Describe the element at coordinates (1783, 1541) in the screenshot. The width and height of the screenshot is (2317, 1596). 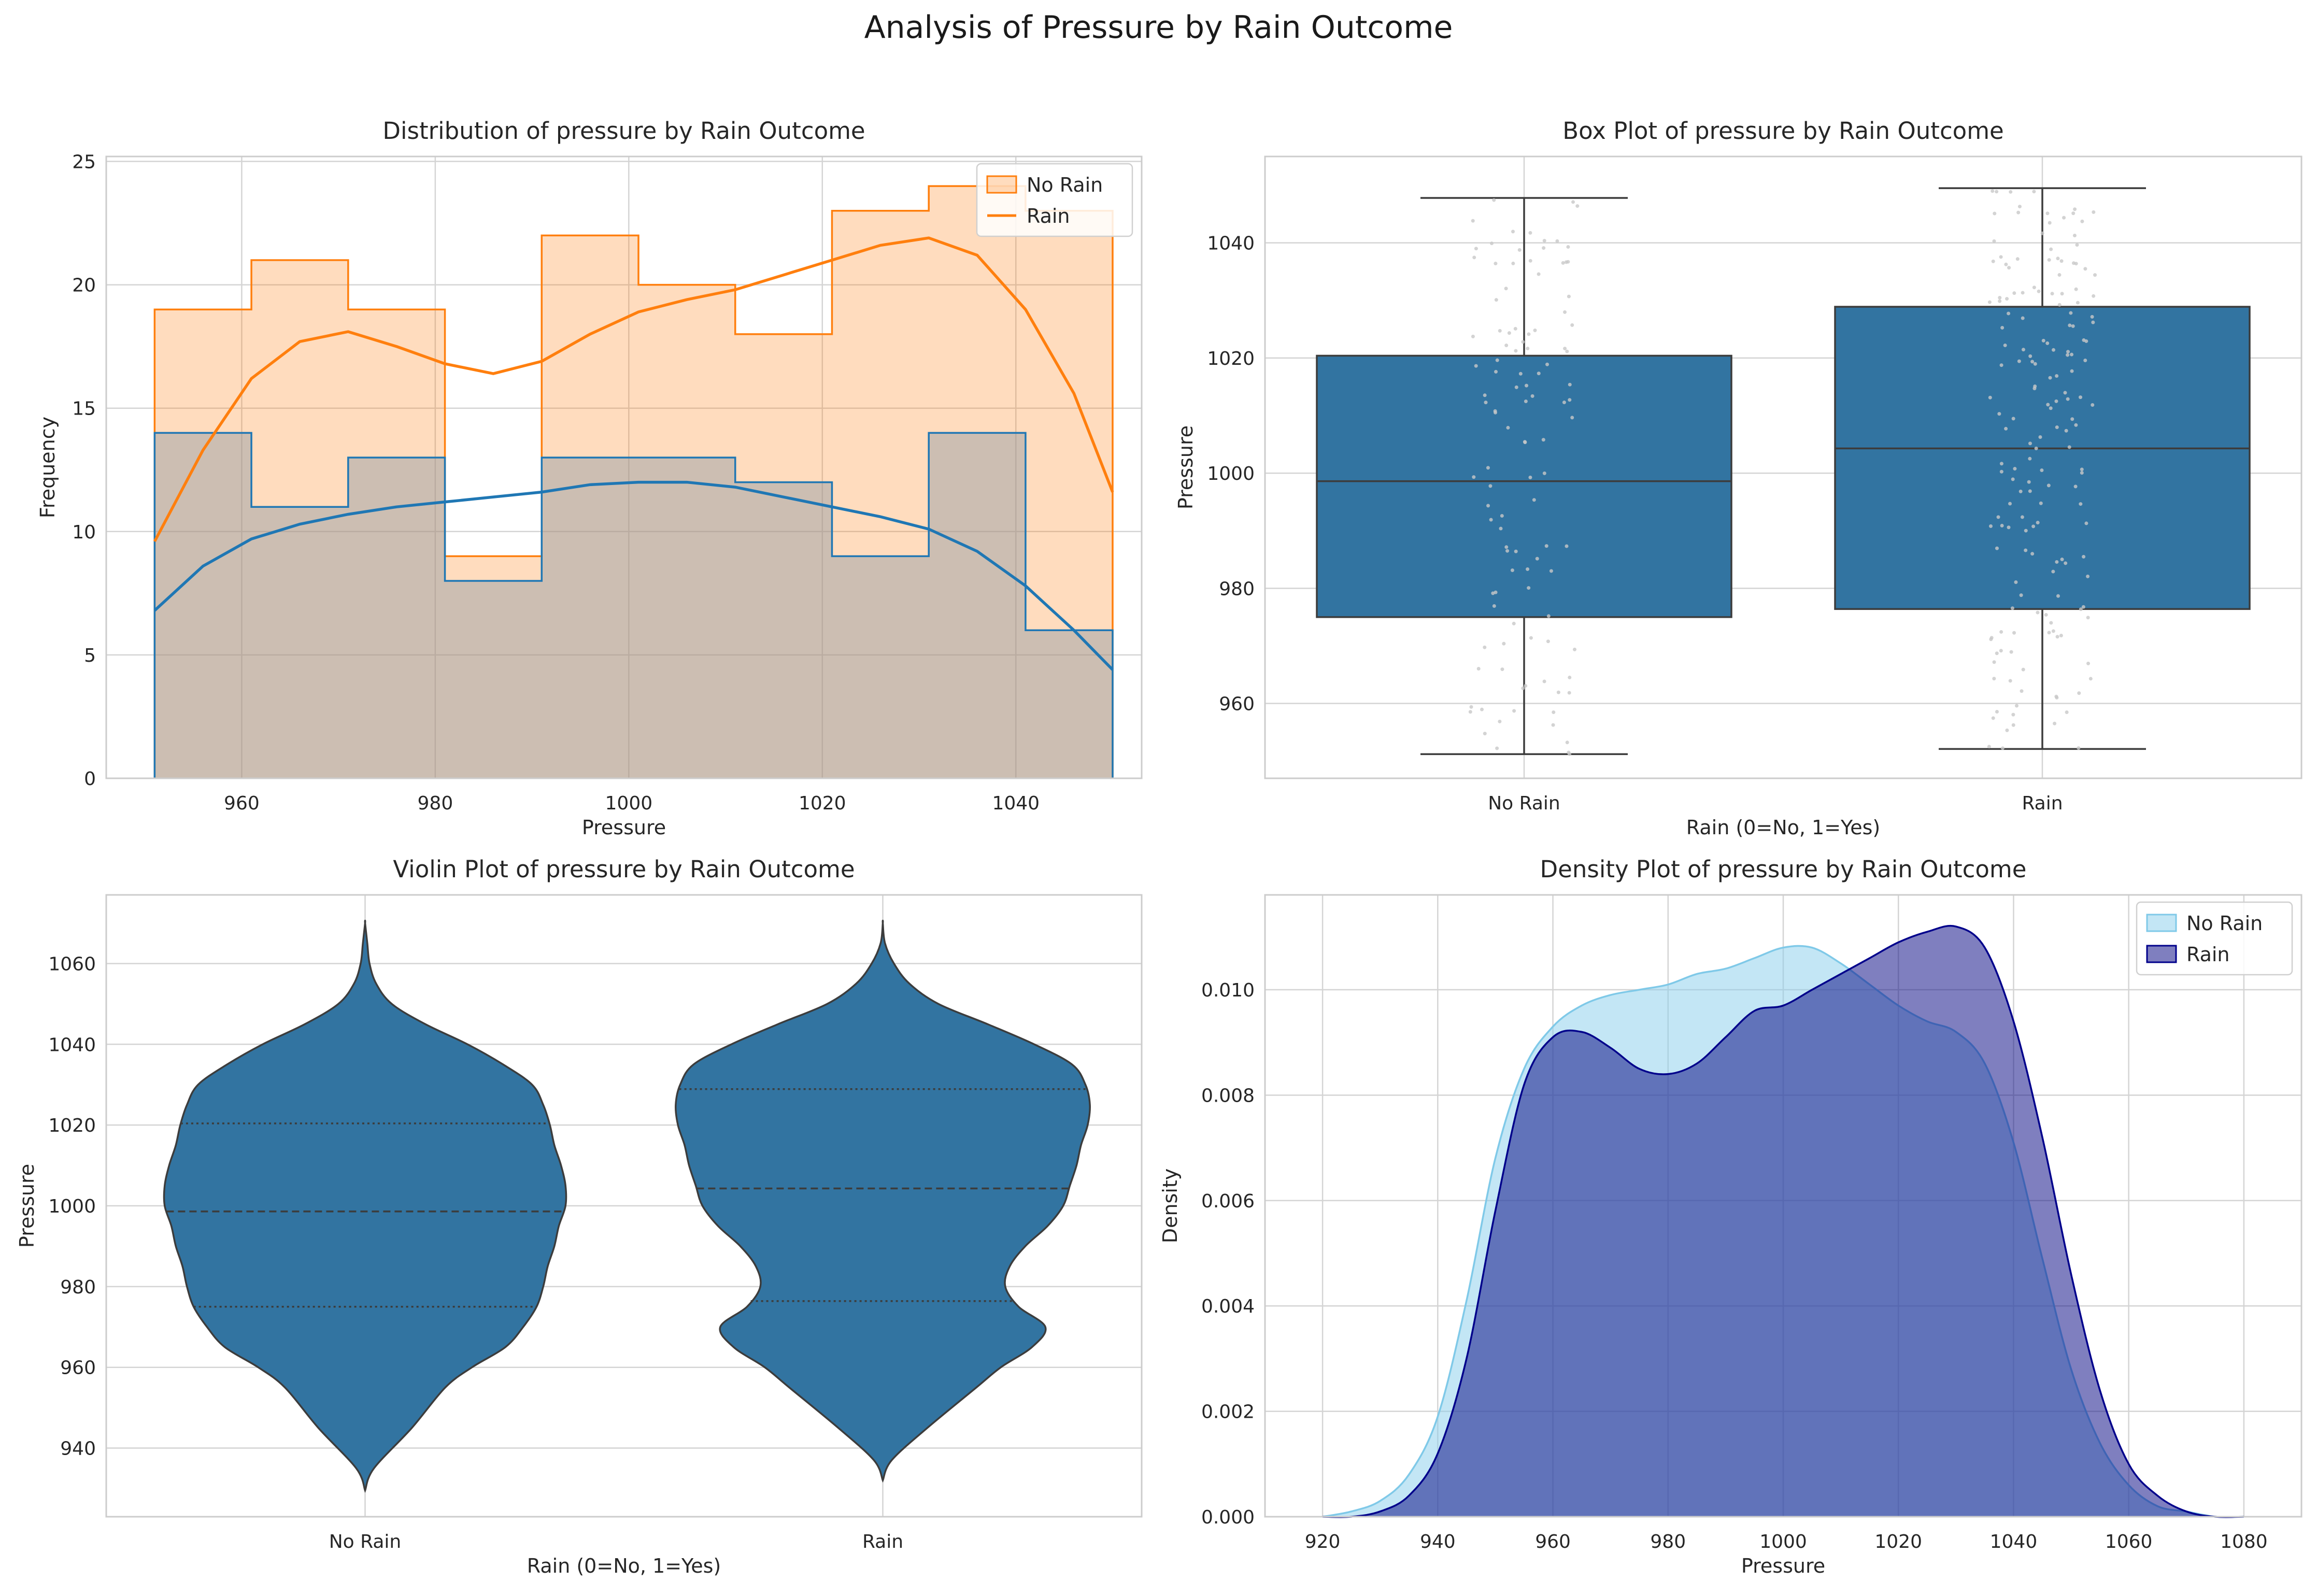
I see `x-tick-label: 1000` at that location.